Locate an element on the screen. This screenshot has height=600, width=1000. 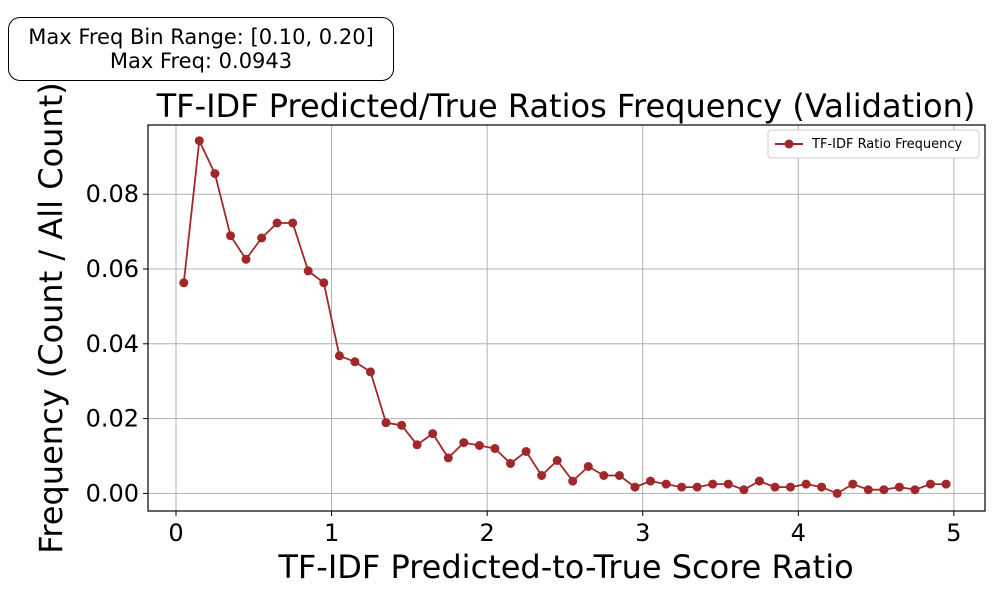
x-tick-label: 5 is located at coordinates (953, 533).